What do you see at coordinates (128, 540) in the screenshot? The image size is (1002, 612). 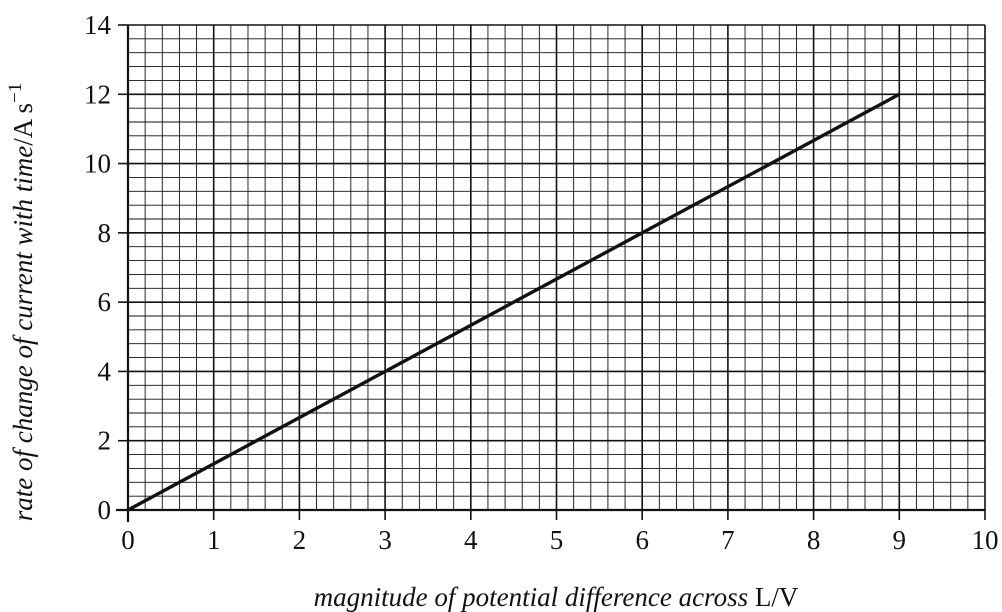 I see `x-tick-label: 0` at bounding box center [128, 540].